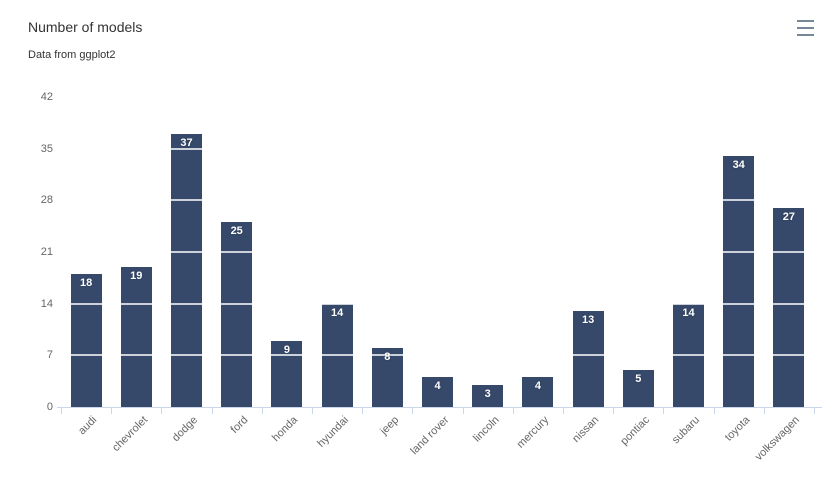 The height and width of the screenshot is (491, 834). I want to click on bar-value-label: 34, so click(738, 165).